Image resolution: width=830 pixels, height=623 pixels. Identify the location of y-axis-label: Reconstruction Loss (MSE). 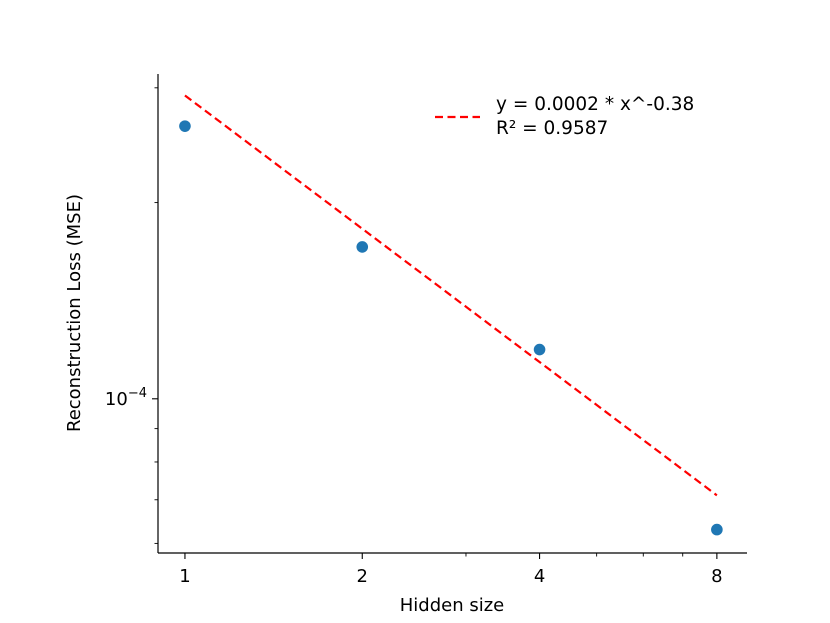
(74, 313).